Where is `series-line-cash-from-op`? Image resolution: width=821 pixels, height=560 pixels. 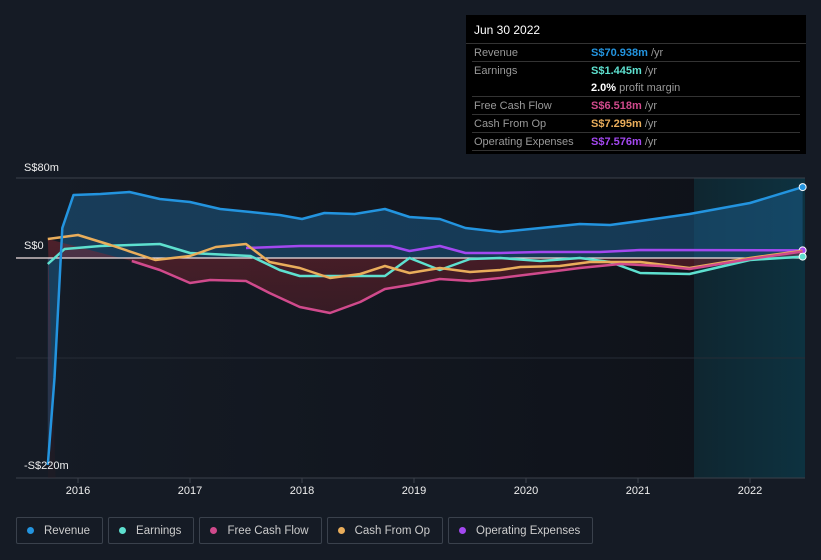 series-line-cash-from-op is located at coordinates (425, 256).